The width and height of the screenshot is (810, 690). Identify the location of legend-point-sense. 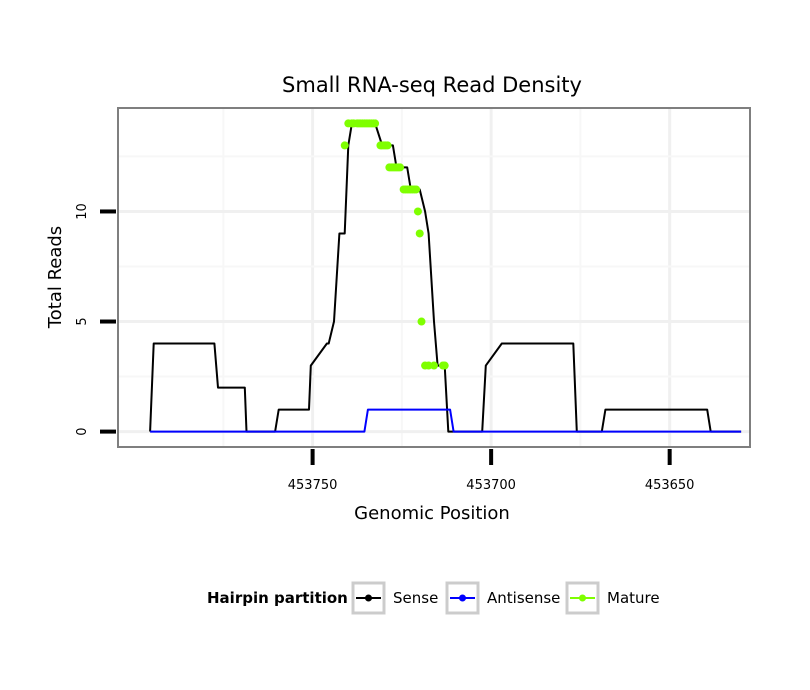
(368, 598).